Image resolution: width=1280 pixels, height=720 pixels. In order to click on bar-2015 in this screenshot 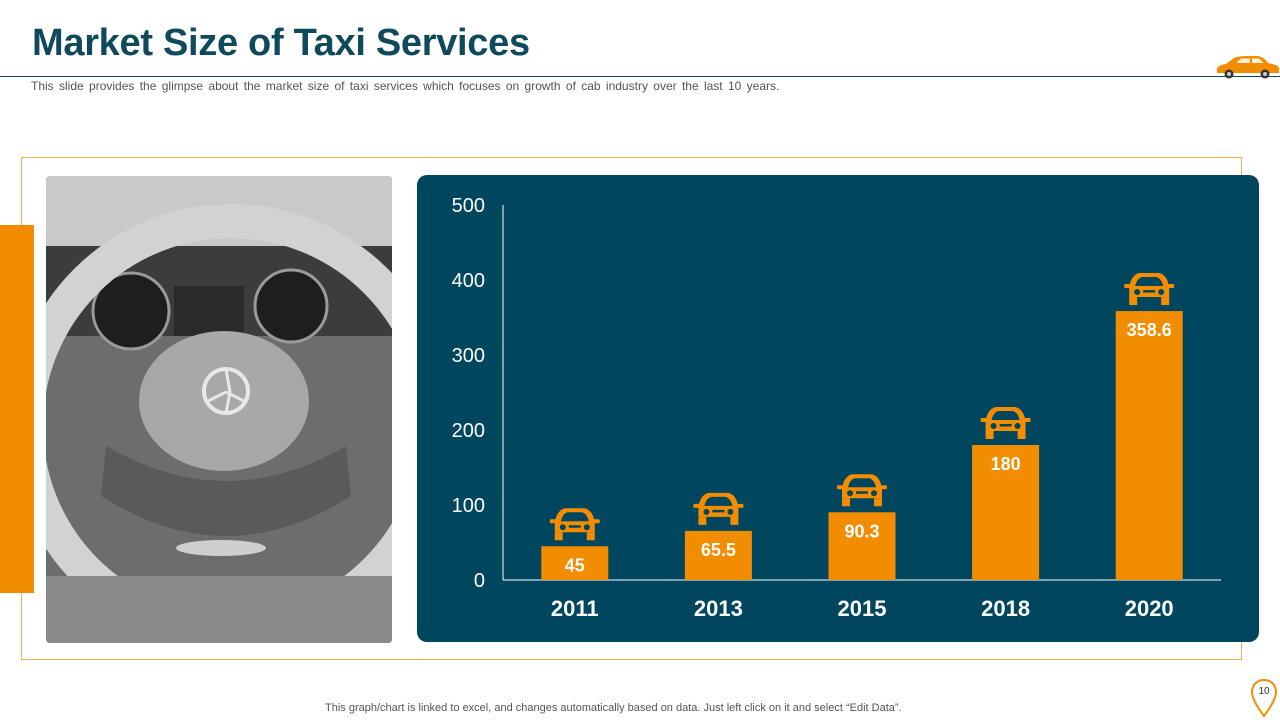, I will do `click(862, 546)`.